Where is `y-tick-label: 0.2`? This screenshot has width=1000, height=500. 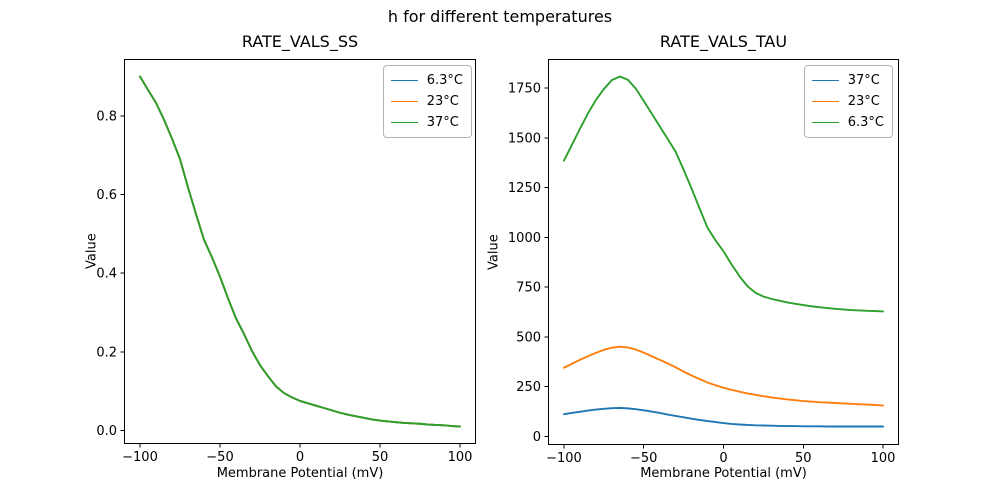 y-tick-label: 0.2 is located at coordinates (106, 352).